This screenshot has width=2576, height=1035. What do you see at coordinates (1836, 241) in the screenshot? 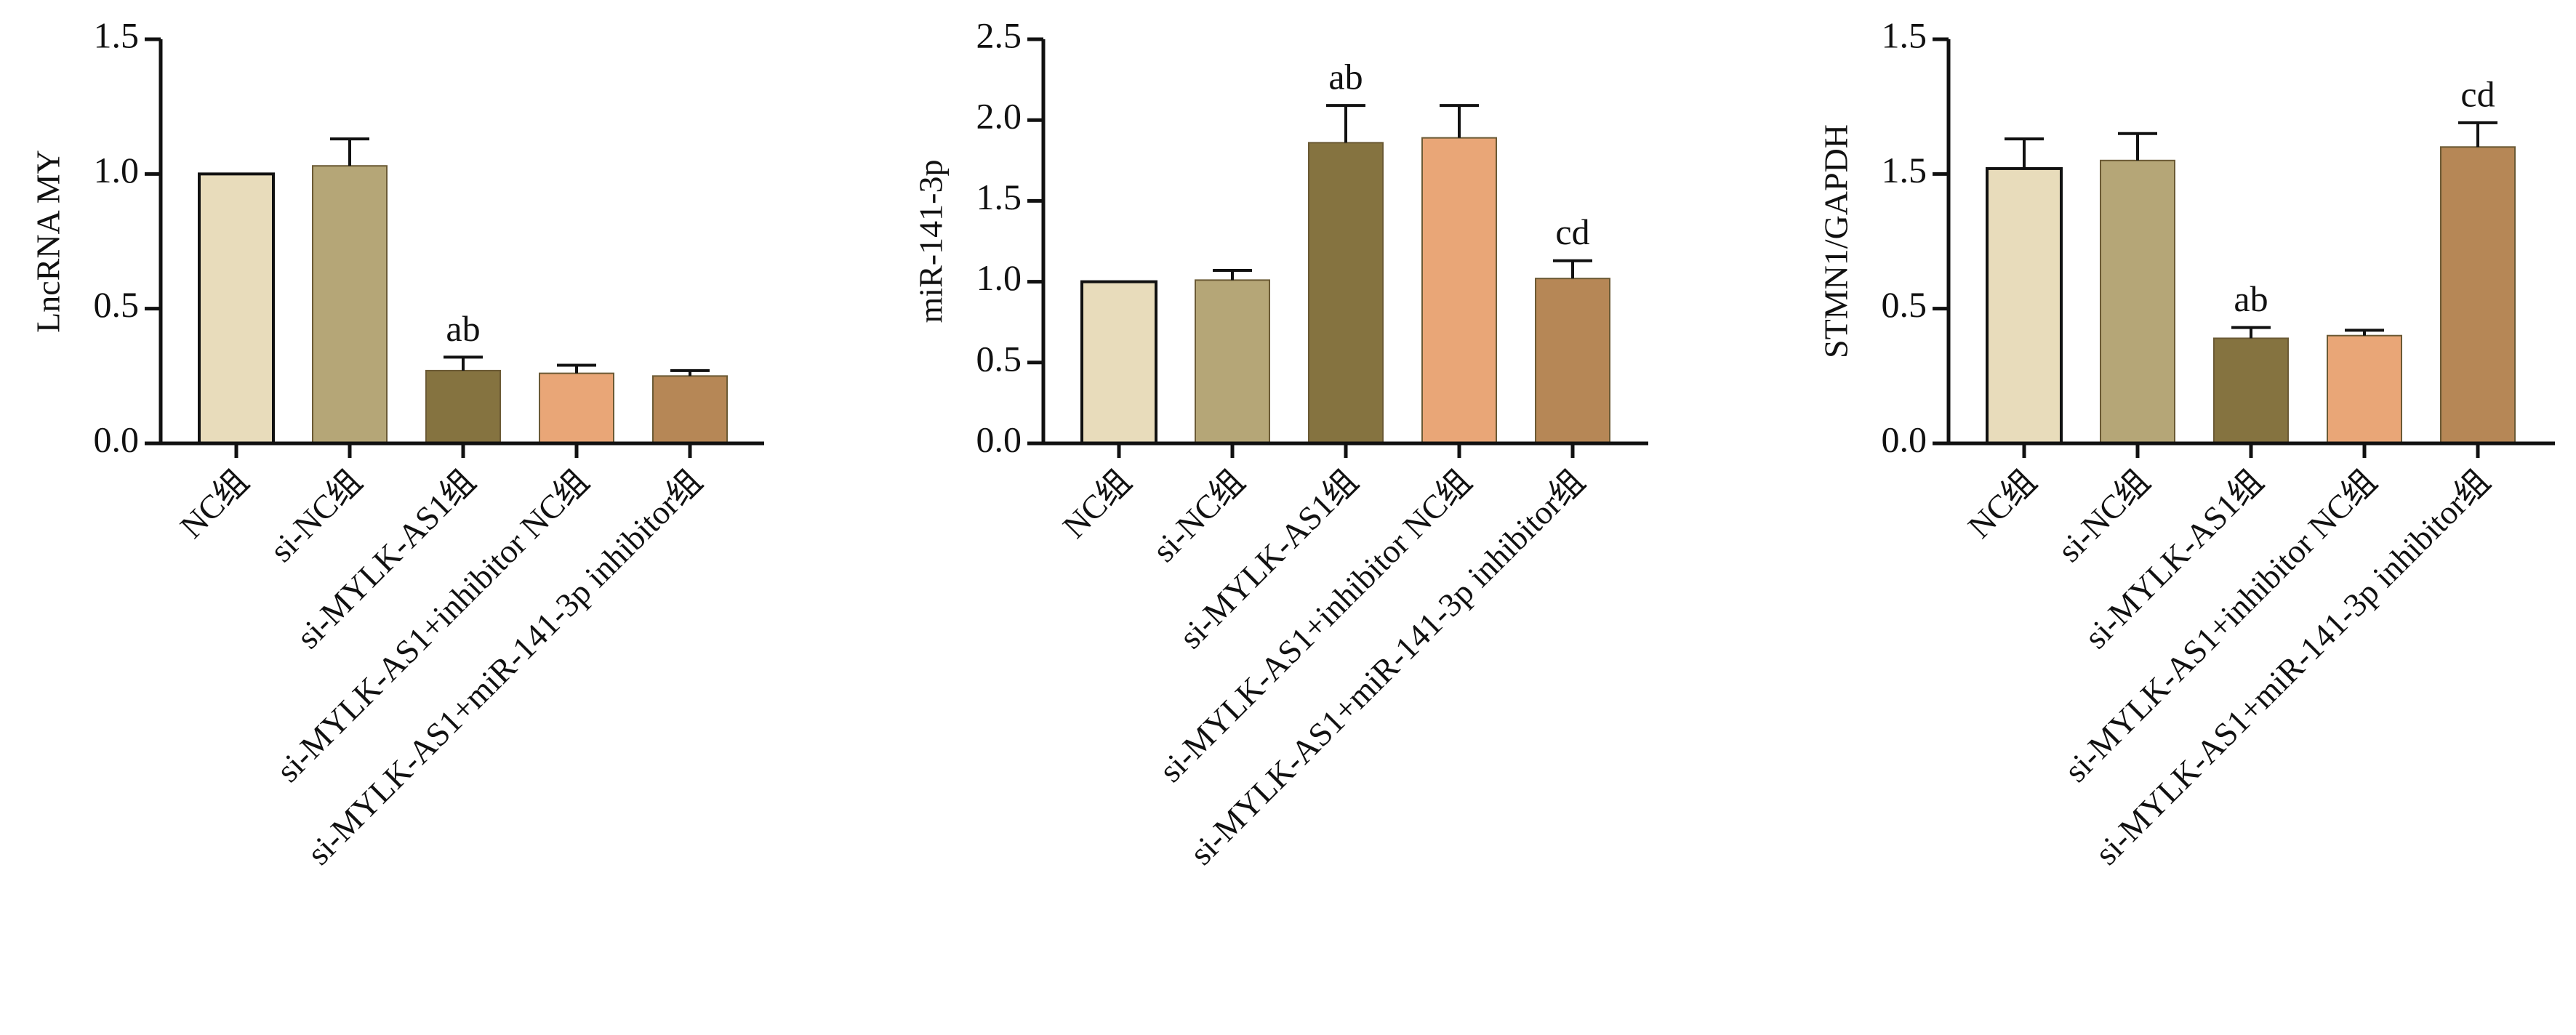
I see `y-axis-label: STMN1/GAPDH` at bounding box center [1836, 241].